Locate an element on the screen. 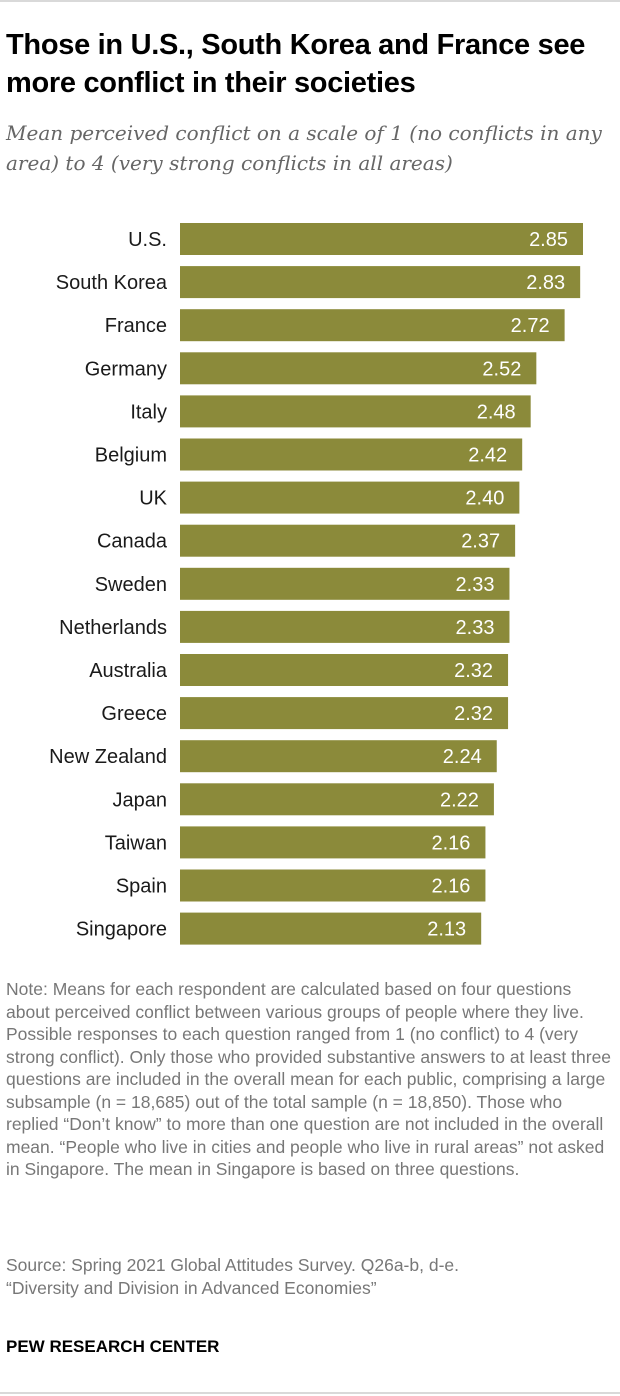 This screenshot has width=620, height=1396. bar-taiwan is located at coordinates (333, 842).